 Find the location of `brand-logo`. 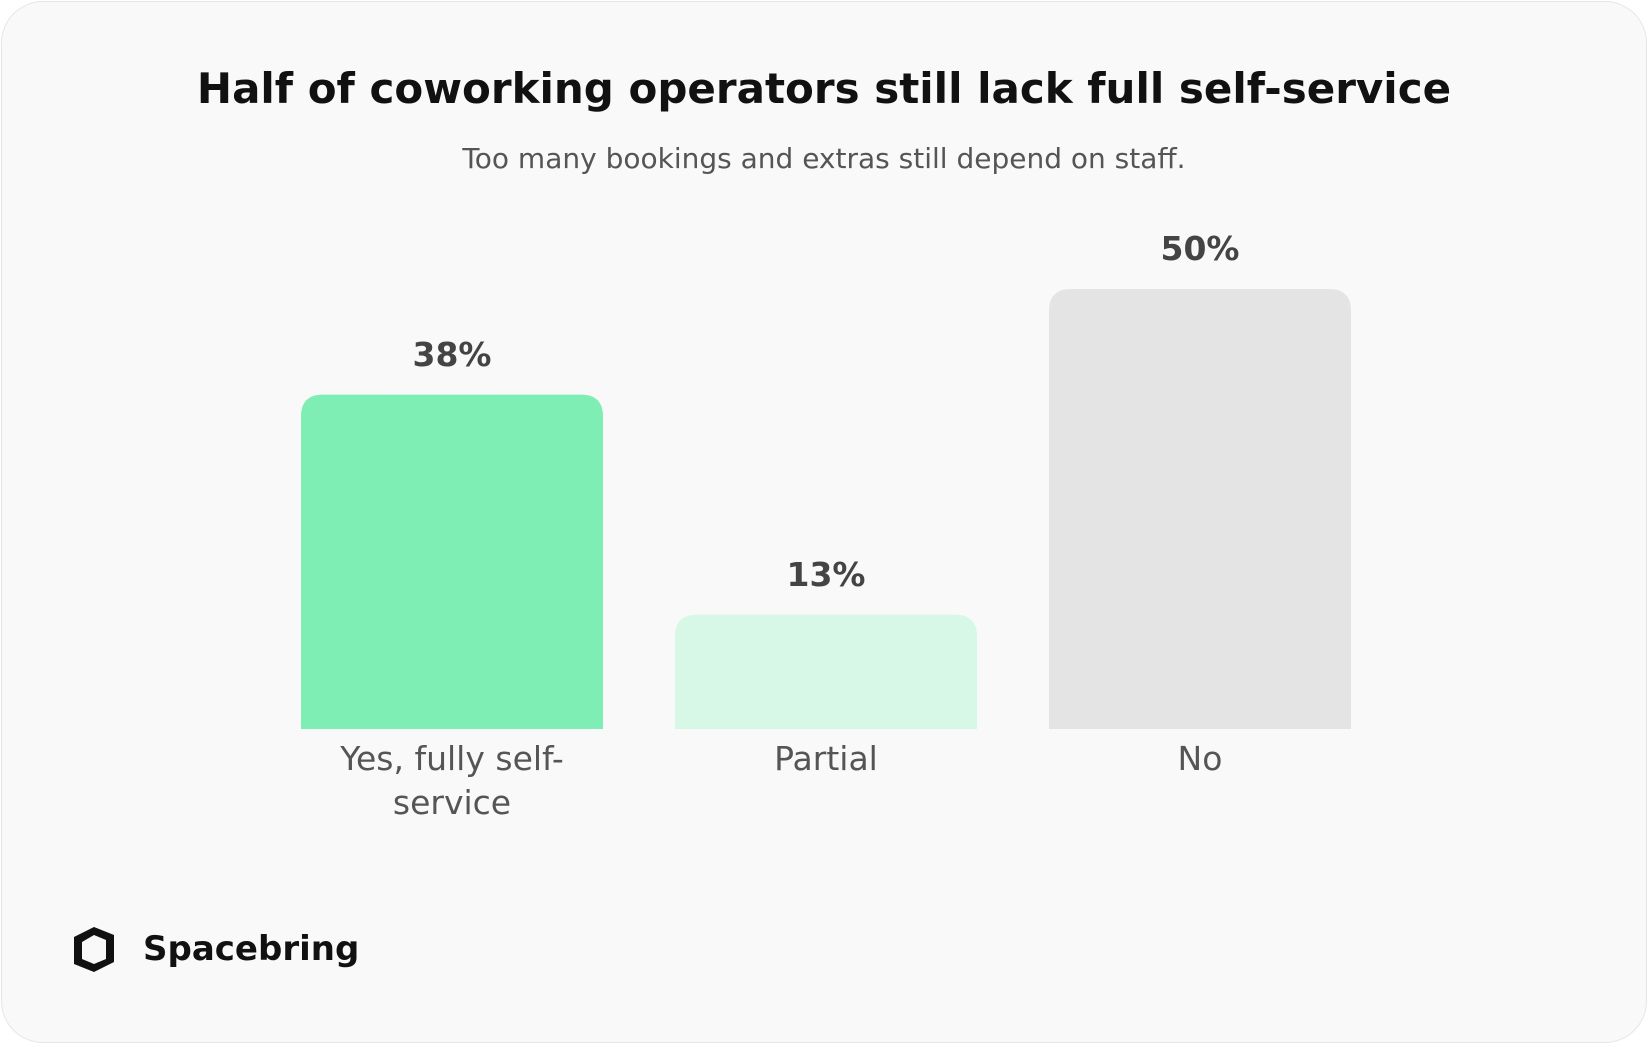

brand-logo is located at coordinates (94, 949).